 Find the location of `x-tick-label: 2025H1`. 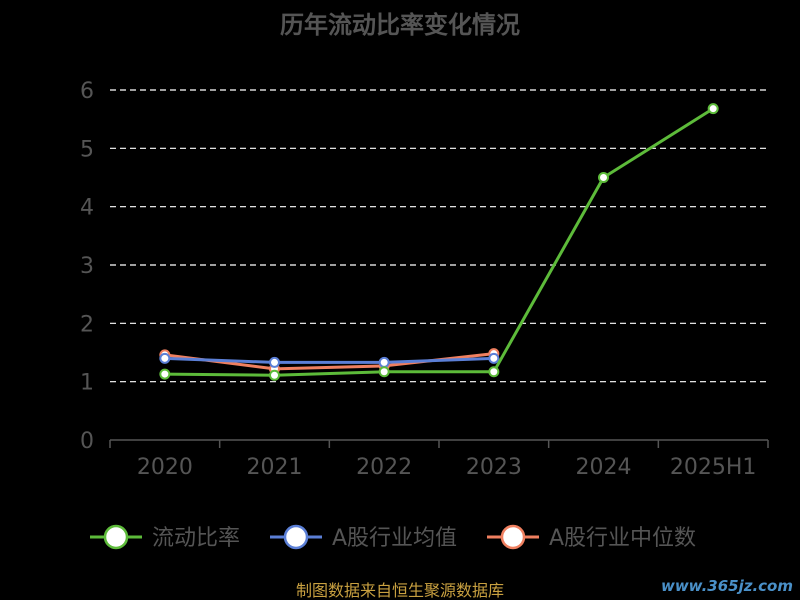

x-tick-label: 2025H1 is located at coordinates (713, 467).